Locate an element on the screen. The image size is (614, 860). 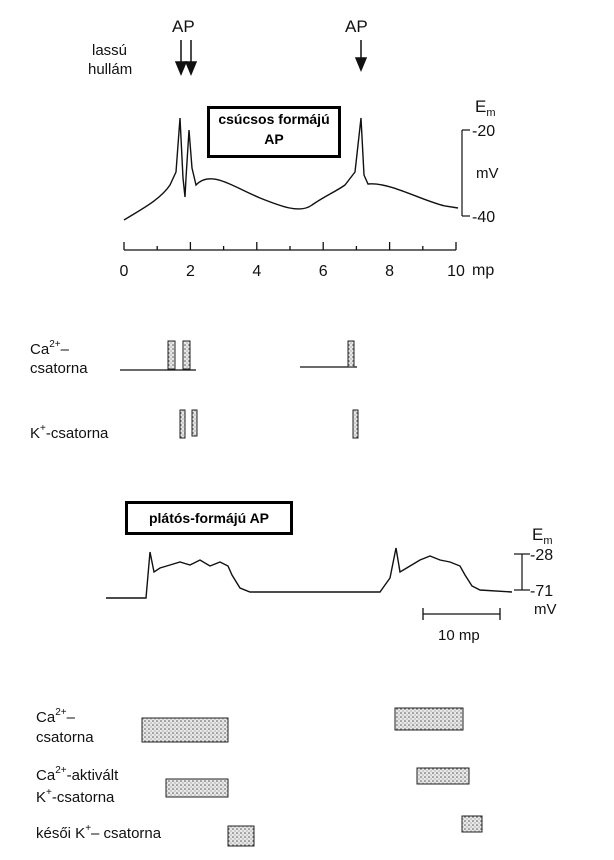
time-scale-label: 10 mp is located at coordinates (459, 635).